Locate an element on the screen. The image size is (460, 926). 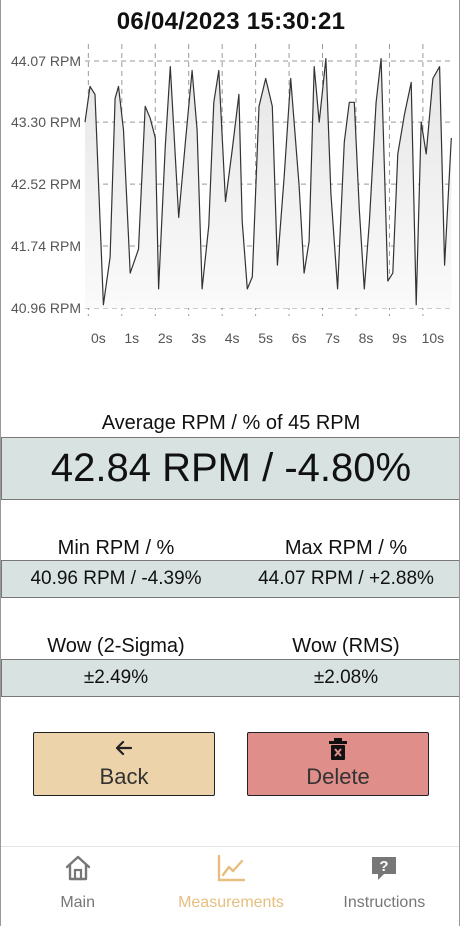
average-value: 42.84 RPM / -4.80% is located at coordinates (231, 468).